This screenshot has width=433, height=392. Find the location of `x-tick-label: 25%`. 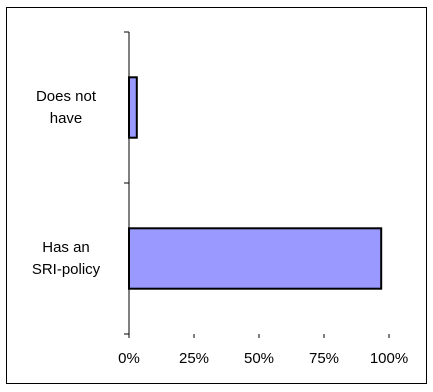

x-tick-label: 25% is located at coordinates (194, 358).